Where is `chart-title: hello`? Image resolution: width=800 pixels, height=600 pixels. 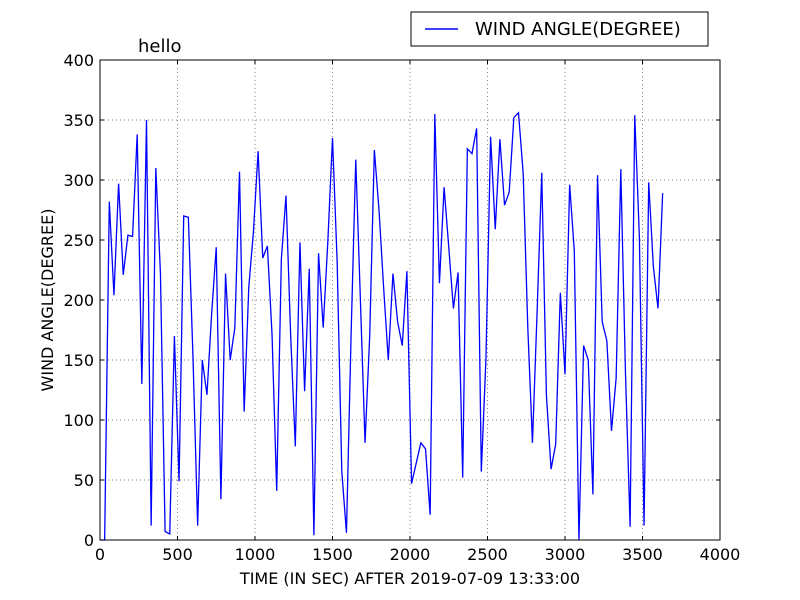
chart-title: hello is located at coordinates (160, 46).